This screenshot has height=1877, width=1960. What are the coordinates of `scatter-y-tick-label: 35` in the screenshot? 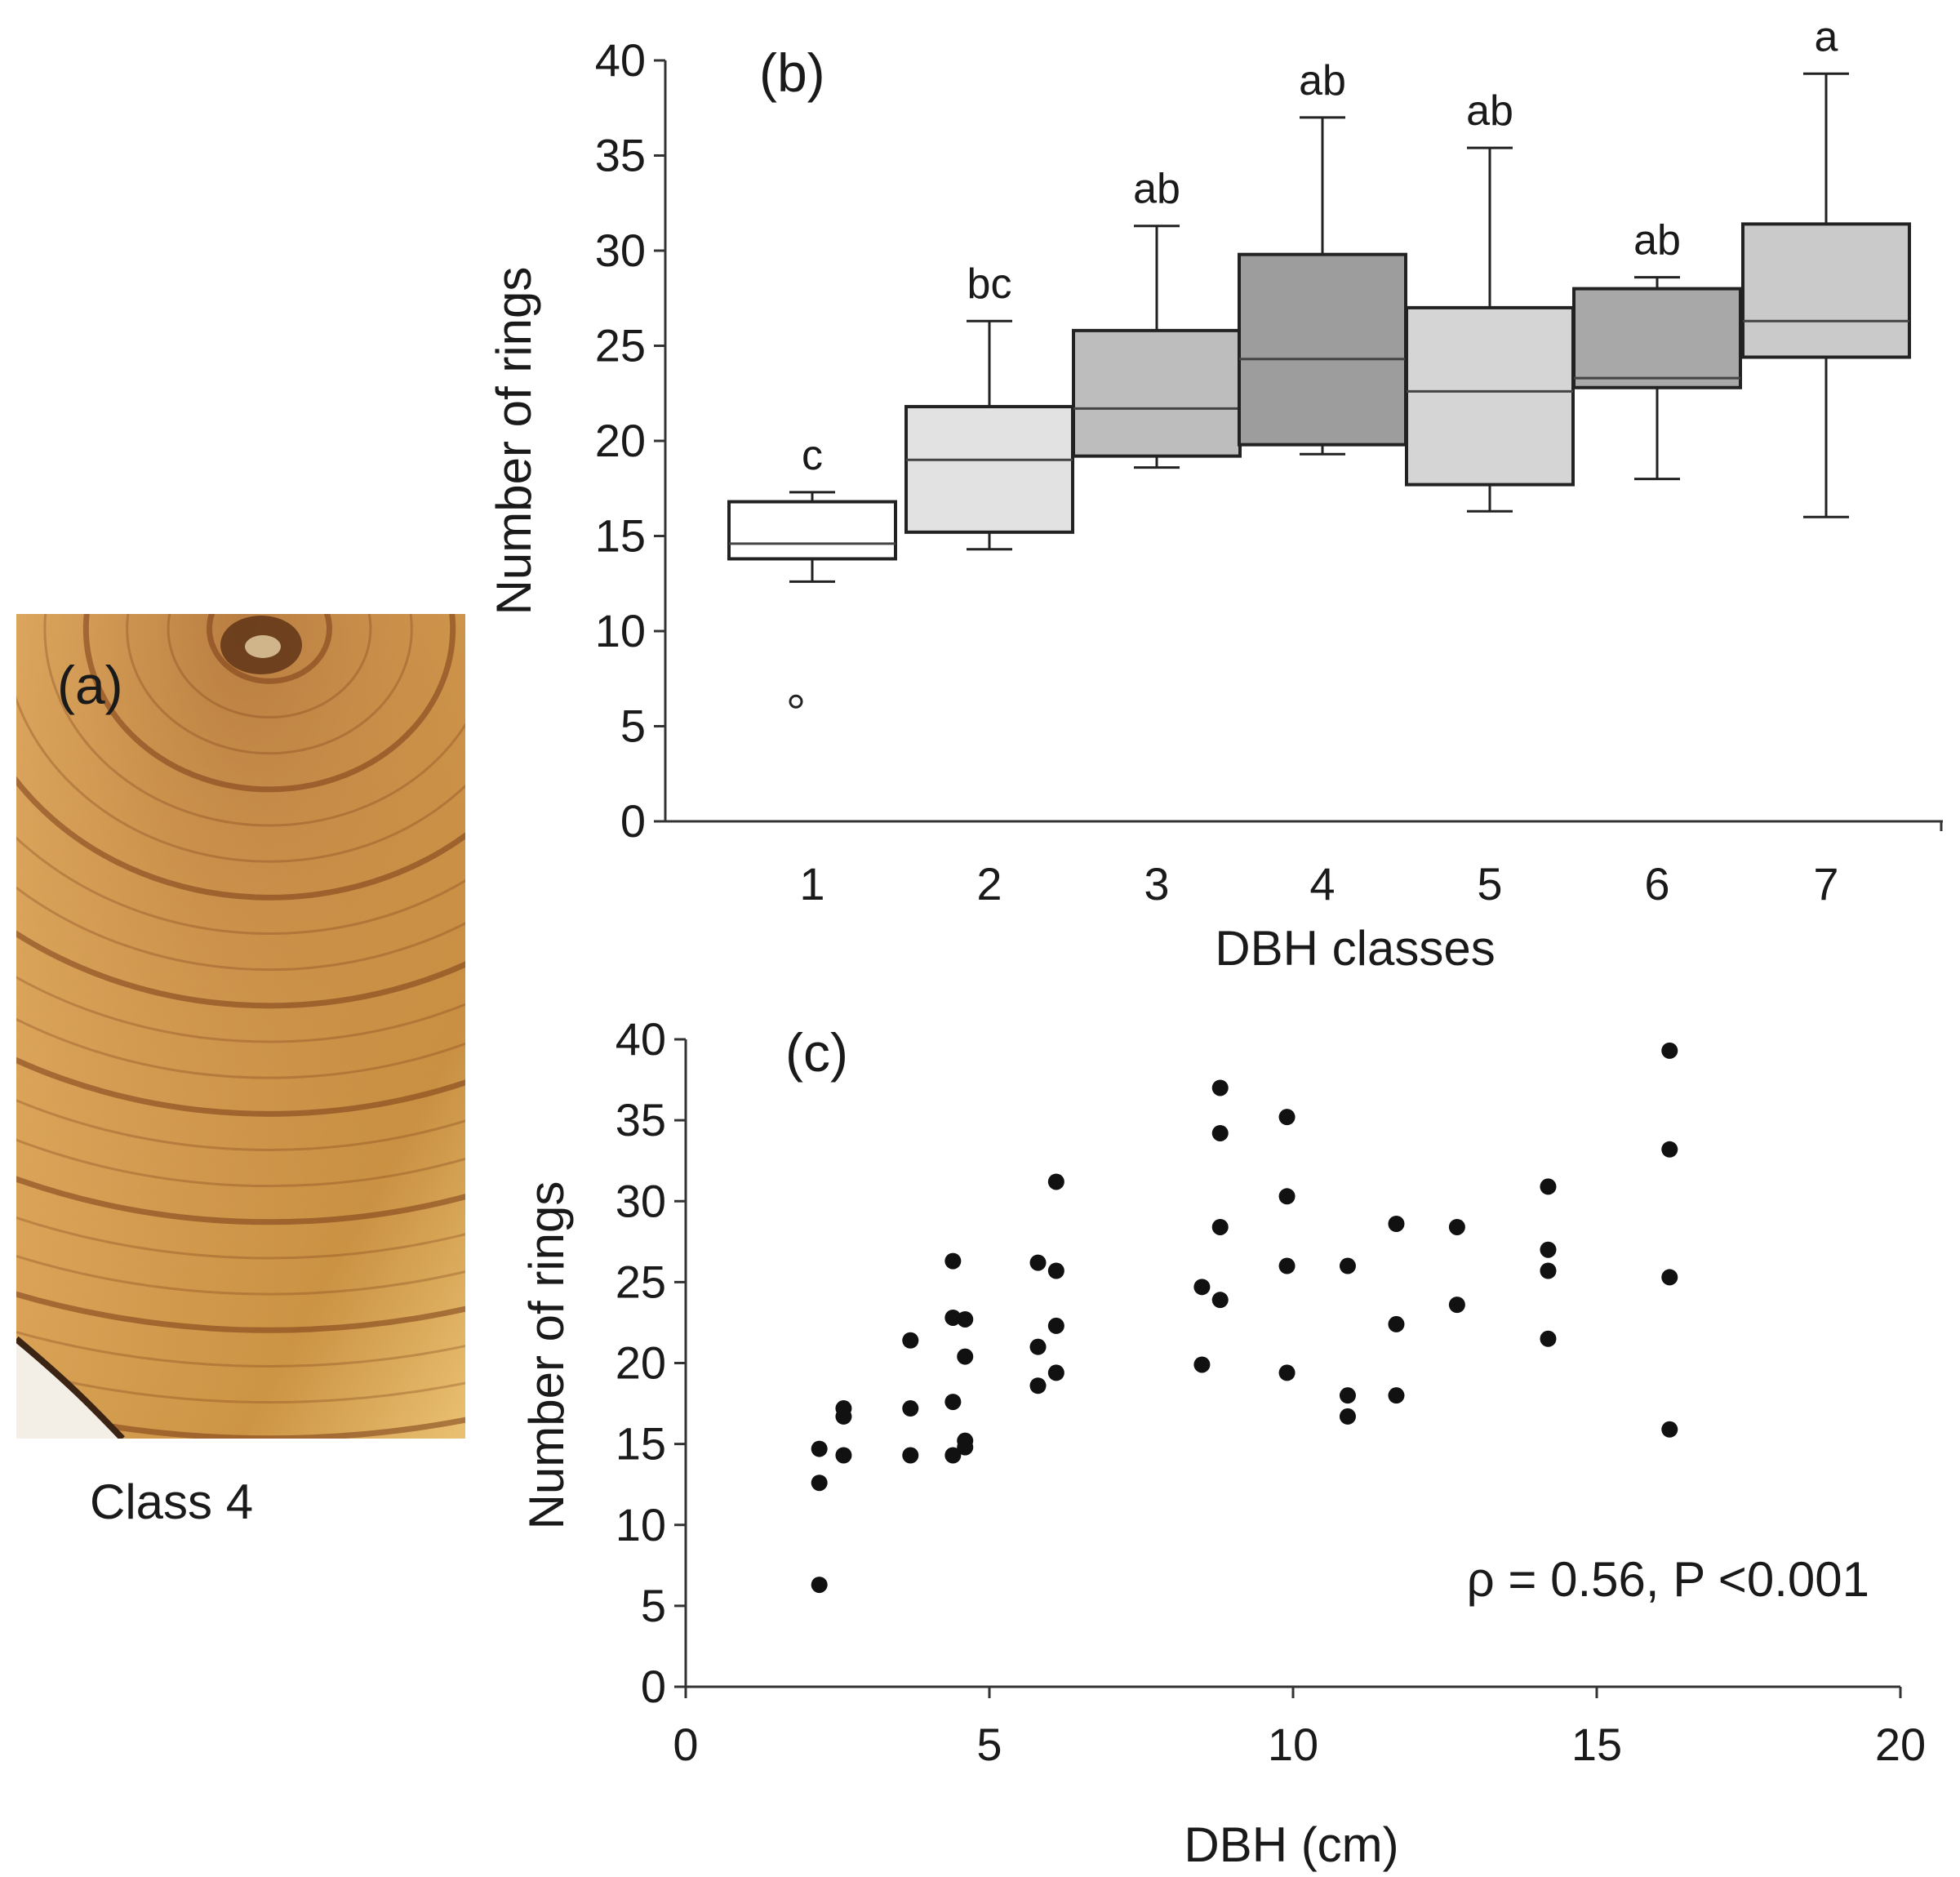 It's located at (641, 1119).